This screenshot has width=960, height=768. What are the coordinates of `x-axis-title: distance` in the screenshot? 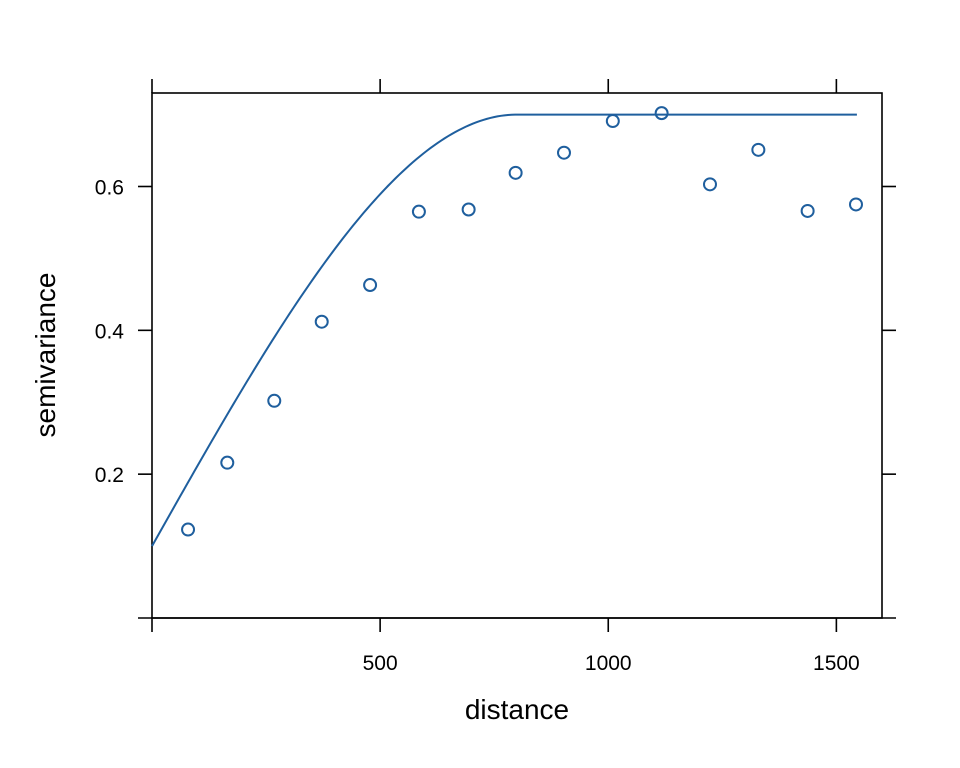 It's located at (517, 709).